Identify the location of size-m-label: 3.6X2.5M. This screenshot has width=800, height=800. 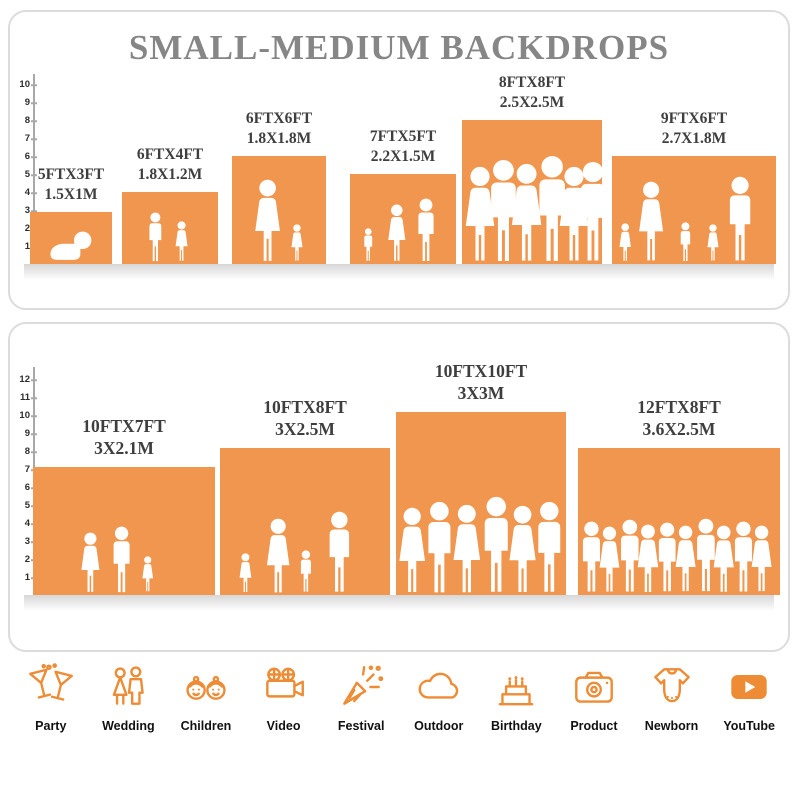
(679, 429).